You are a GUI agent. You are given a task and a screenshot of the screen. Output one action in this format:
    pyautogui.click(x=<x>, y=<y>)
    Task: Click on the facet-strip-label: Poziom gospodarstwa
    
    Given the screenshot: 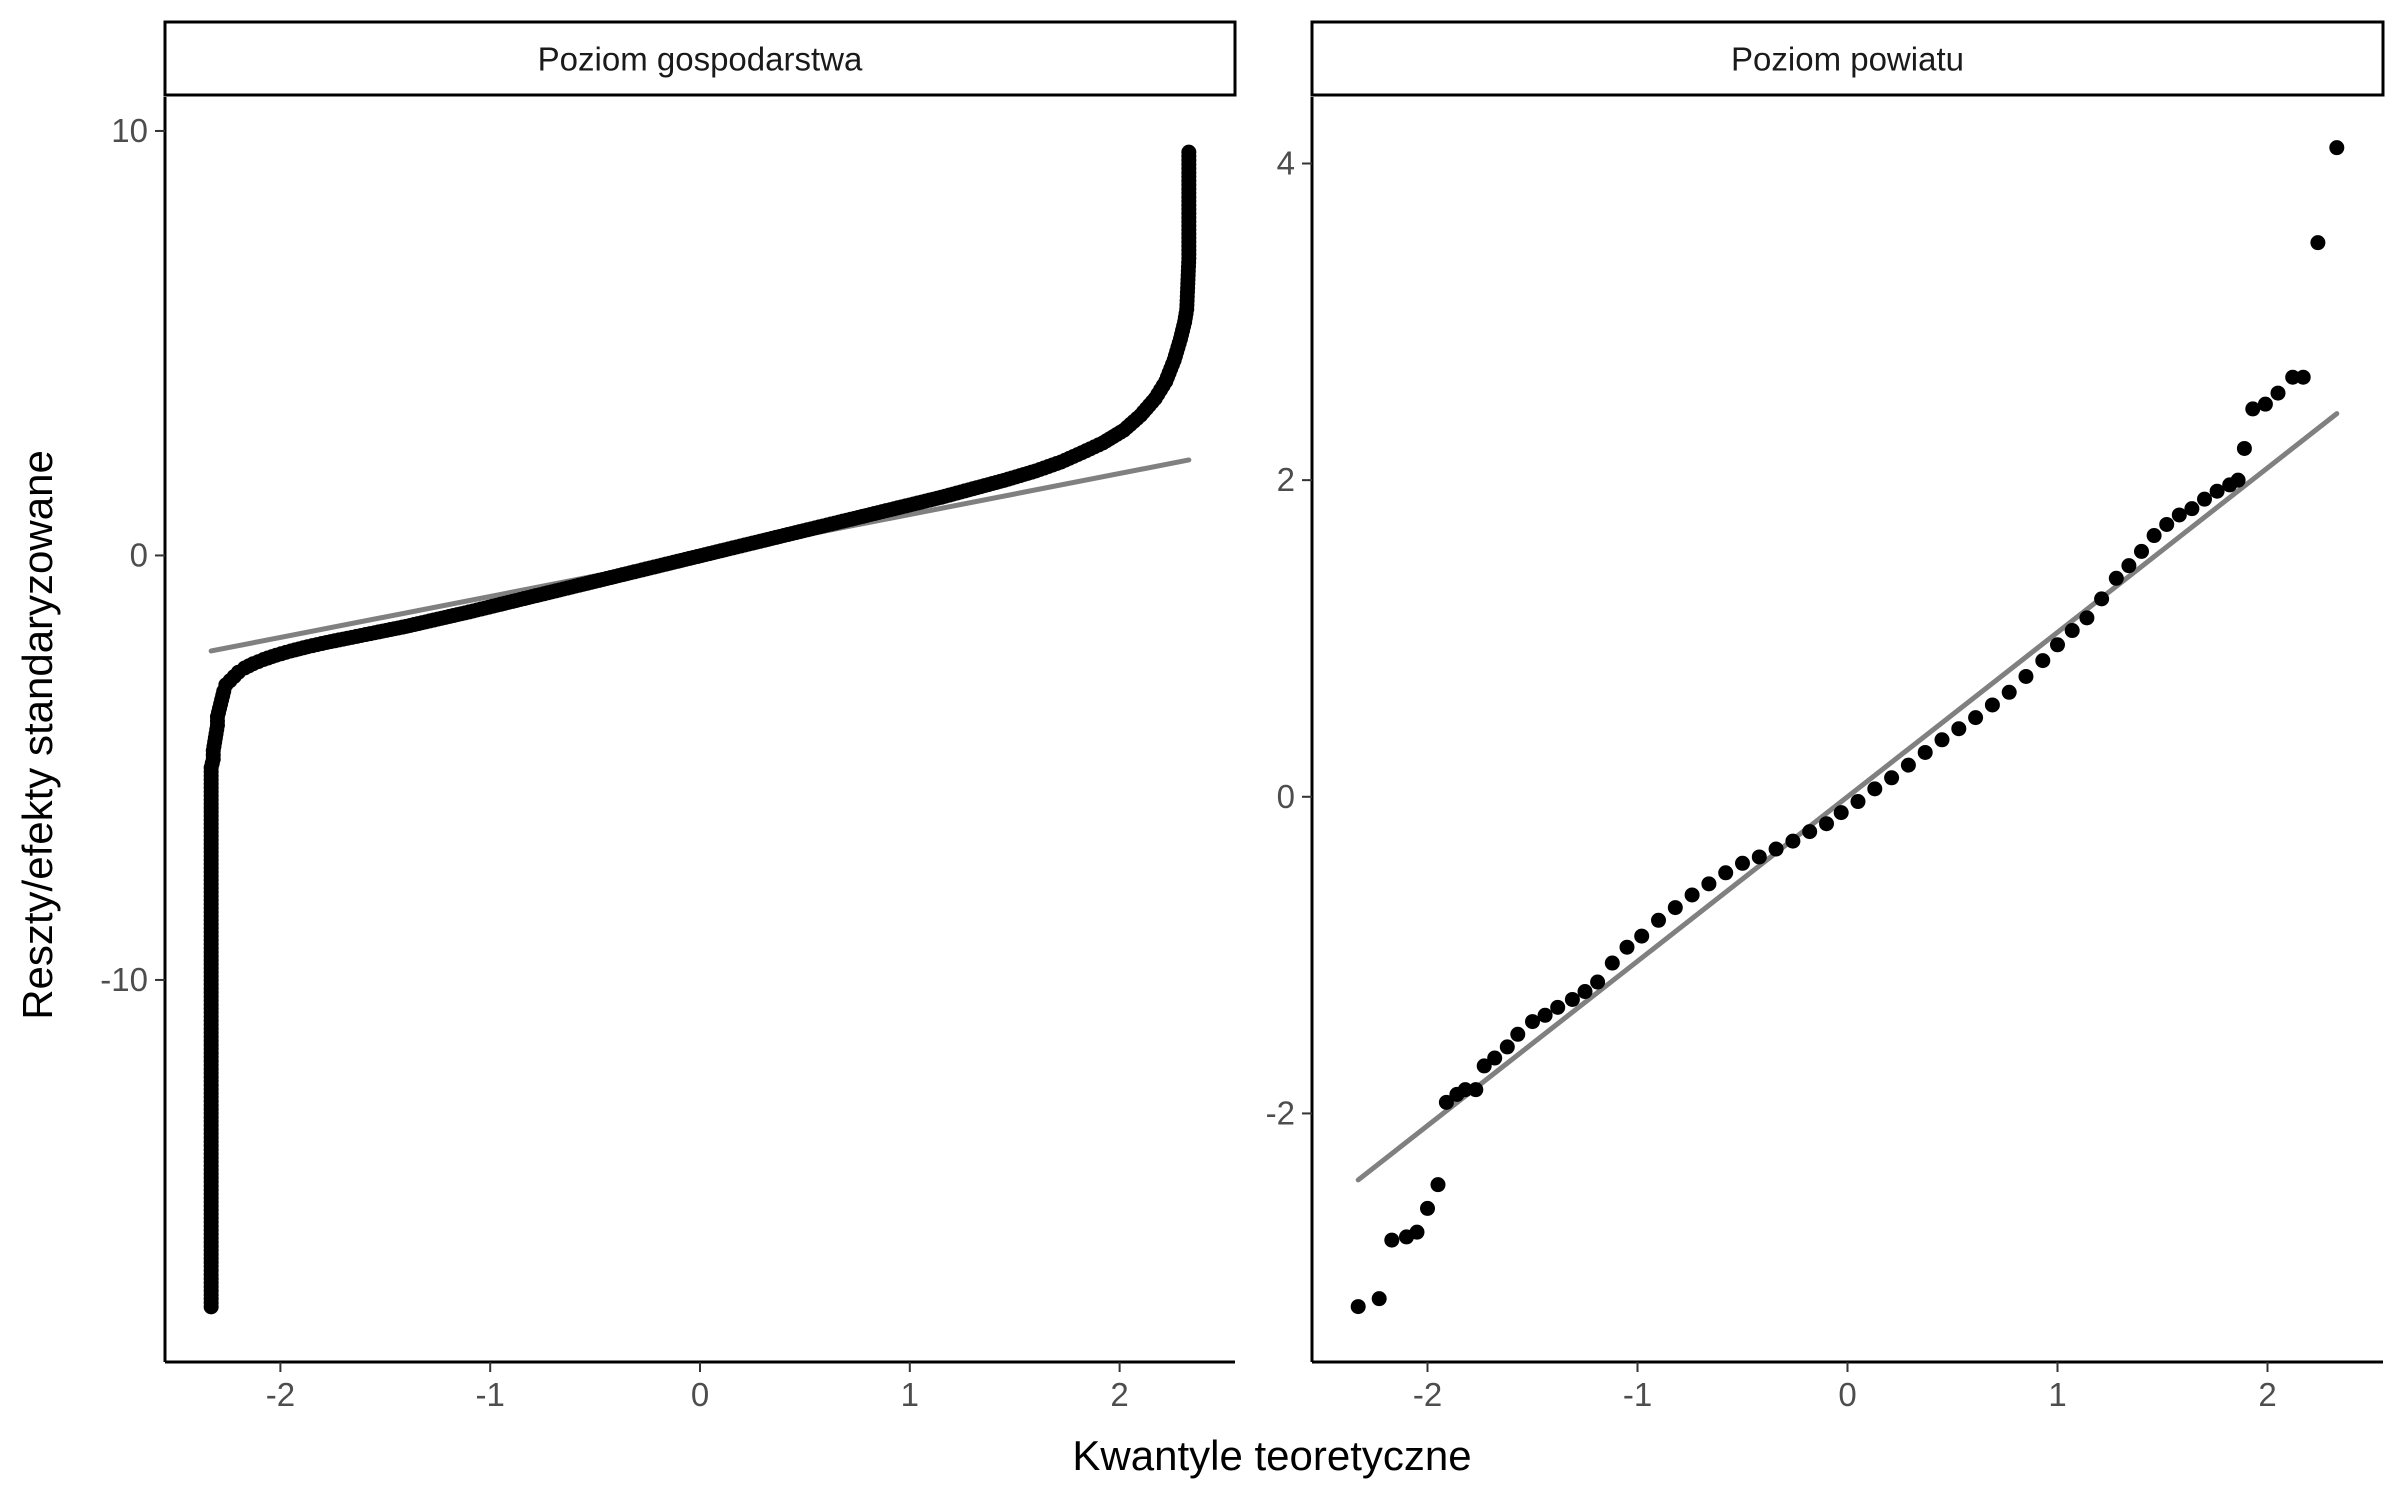 What is the action you would take?
    pyautogui.click(x=700, y=59)
    